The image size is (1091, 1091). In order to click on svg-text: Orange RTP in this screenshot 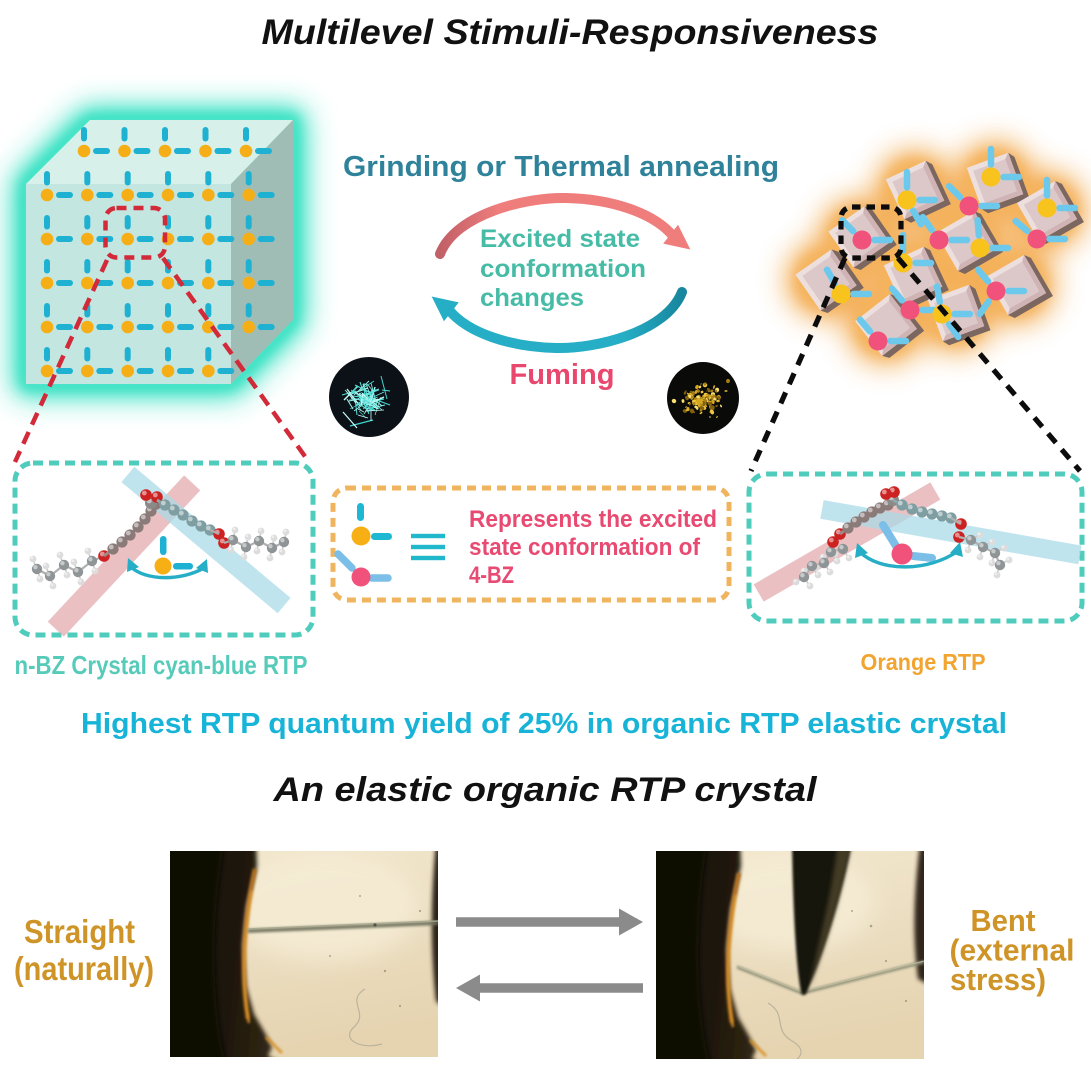, I will do `click(923, 662)`.